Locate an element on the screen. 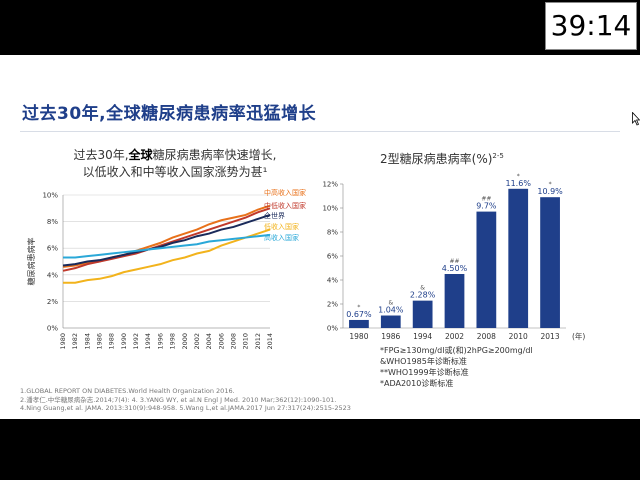  bar-value-label: 0.67% is located at coordinates (359, 314).